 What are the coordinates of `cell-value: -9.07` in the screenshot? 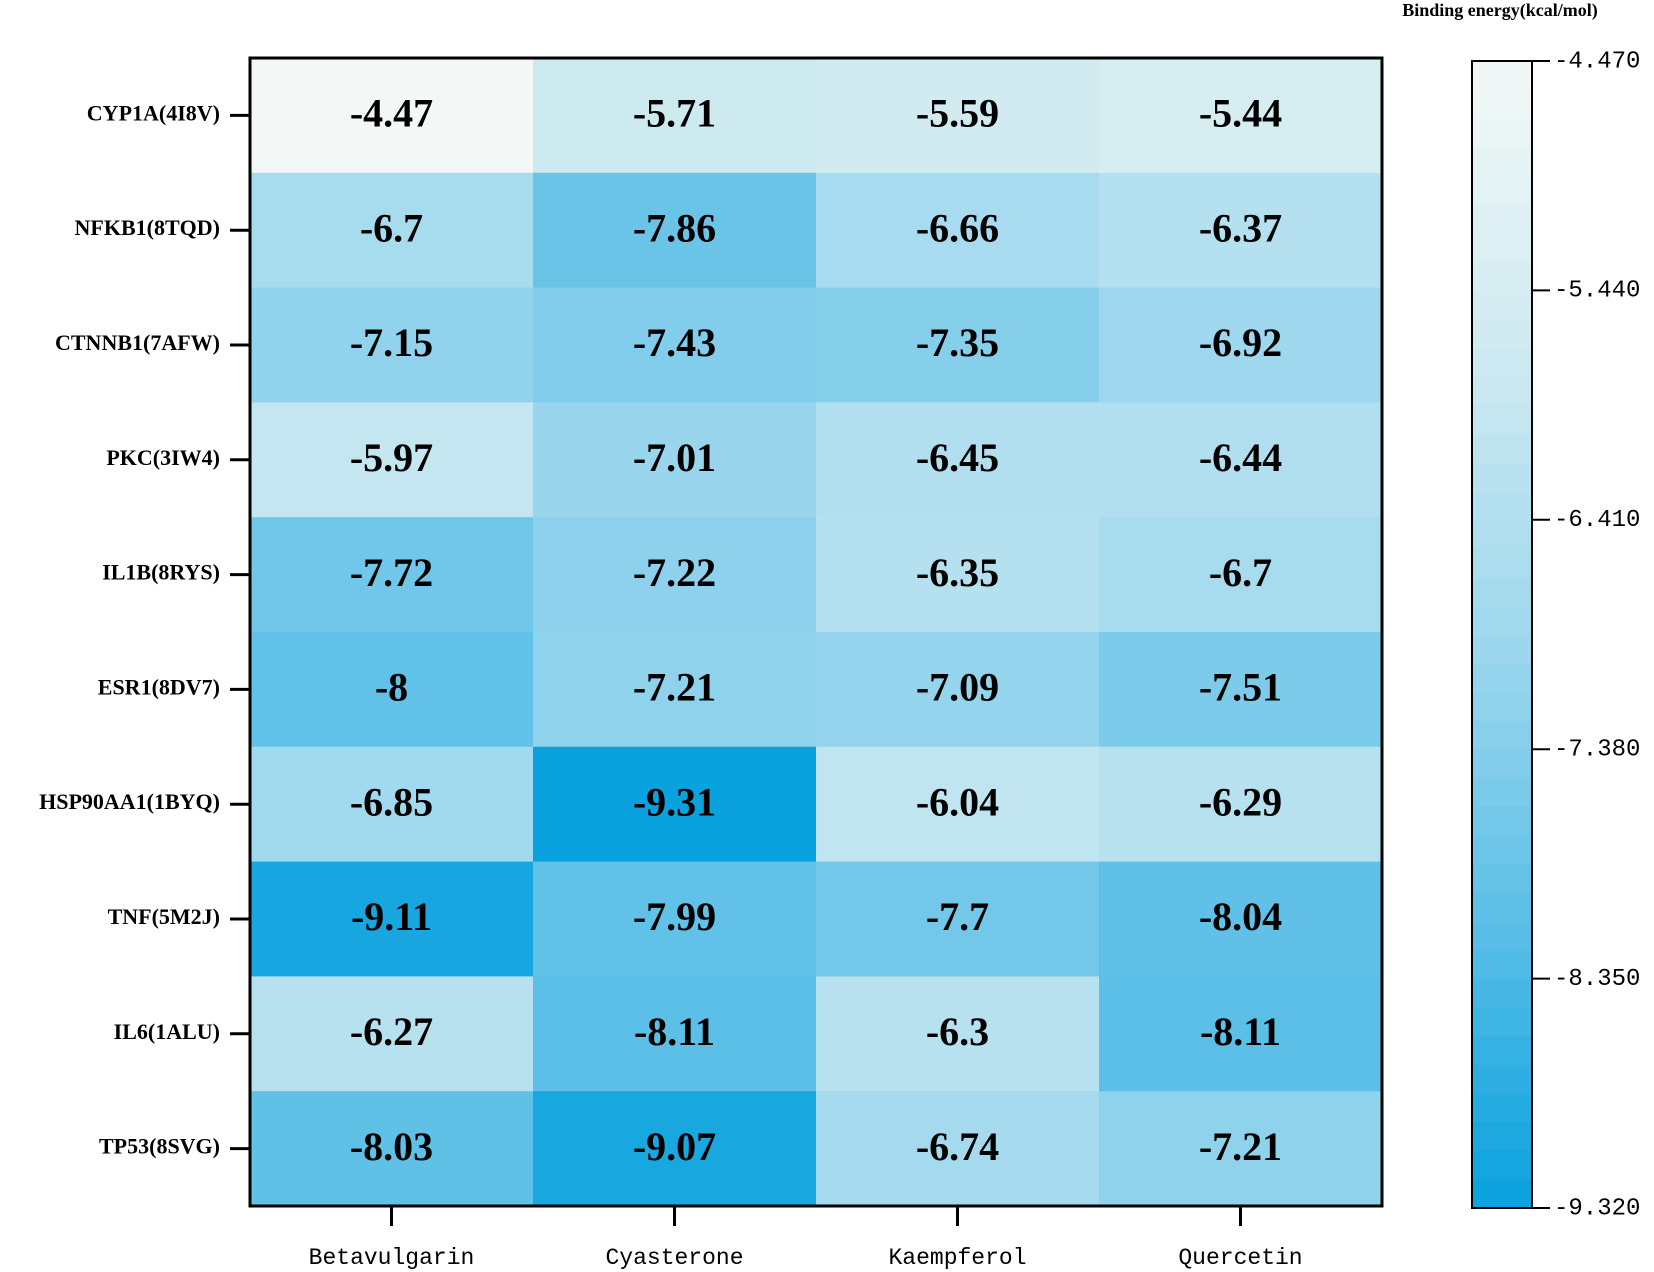 It's located at (674, 1146).